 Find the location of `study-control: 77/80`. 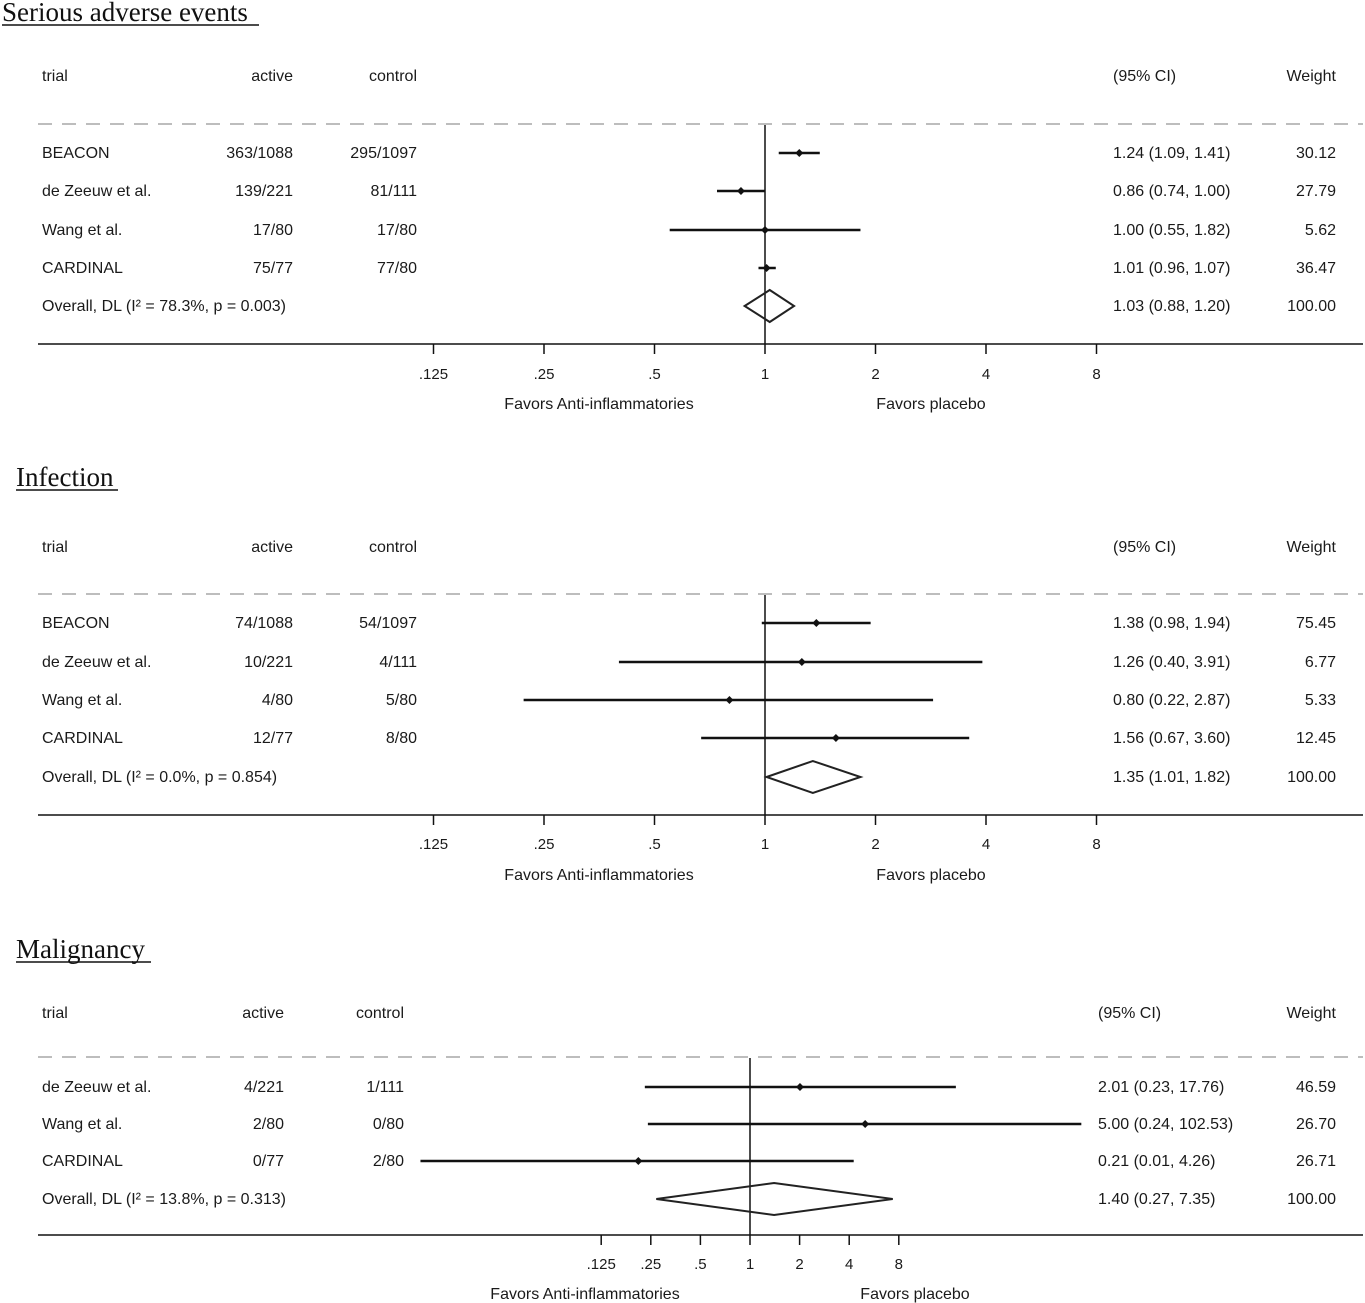

study-control: 77/80 is located at coordinates (397, 268).